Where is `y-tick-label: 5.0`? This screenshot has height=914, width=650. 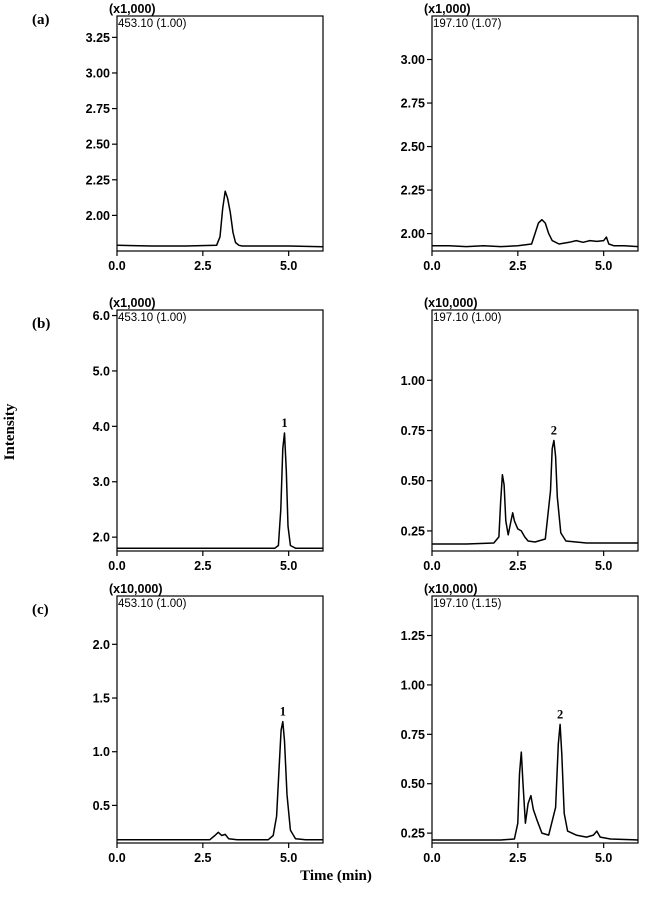
y-tick-label: 5.0 is located at coordinates (101, 371).